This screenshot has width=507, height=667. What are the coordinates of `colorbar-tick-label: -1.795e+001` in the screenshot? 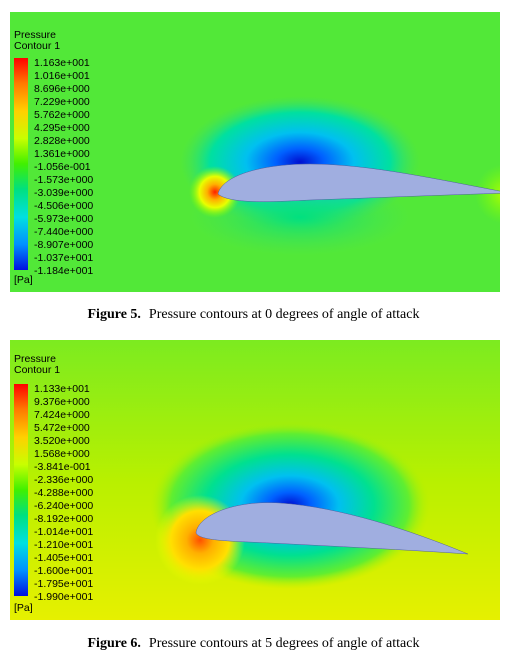 It's located at (64, 584).